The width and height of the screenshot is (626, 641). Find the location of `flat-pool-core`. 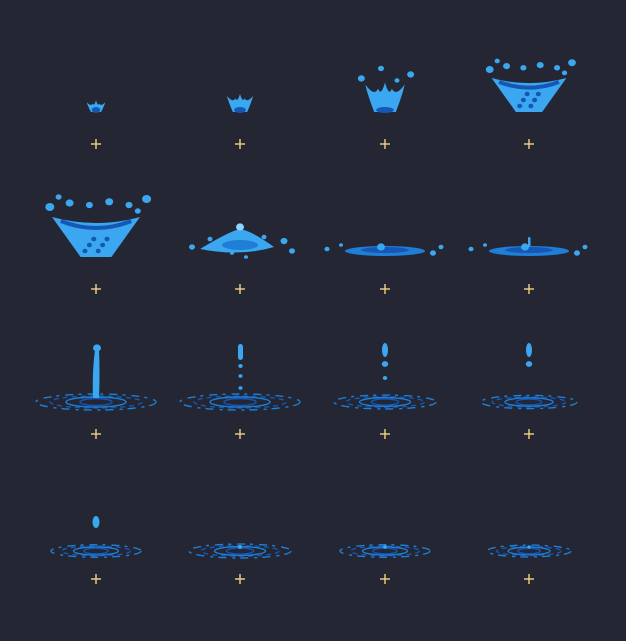

flat-pool-core is located at coordinates (529, 250).